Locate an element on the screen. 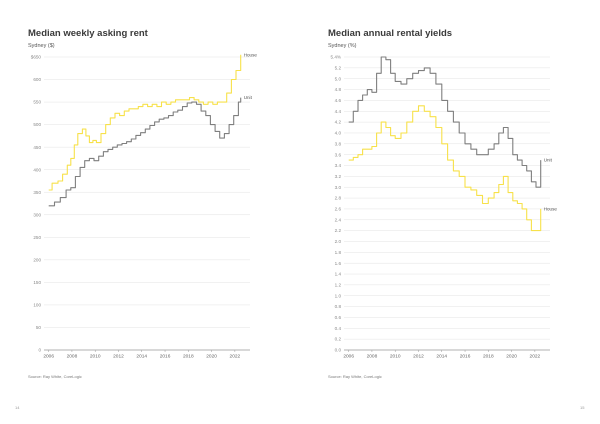 Image resolution: width=600 pixels, height=424 pixels. y-tick-label: 150 is located at coordinates (37, 282).